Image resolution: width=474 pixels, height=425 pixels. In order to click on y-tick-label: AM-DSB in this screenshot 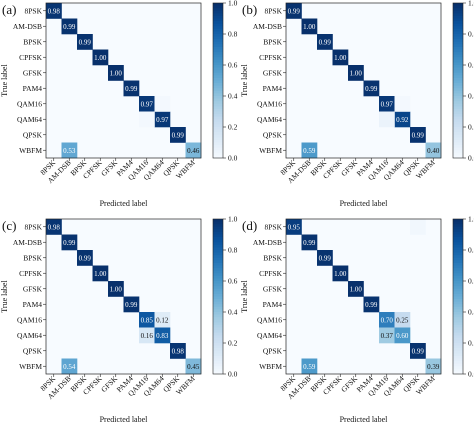, I will do `click(267, 26)`.